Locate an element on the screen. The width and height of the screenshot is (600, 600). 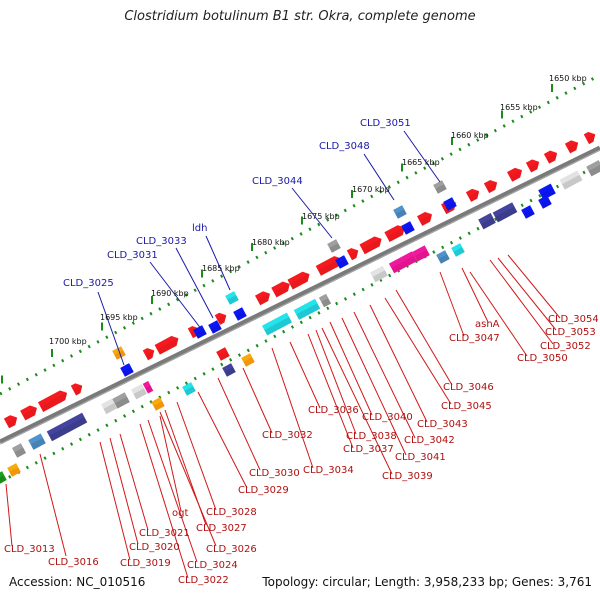
gene-label: CLD_3039 is located at coordinates (407, 476).